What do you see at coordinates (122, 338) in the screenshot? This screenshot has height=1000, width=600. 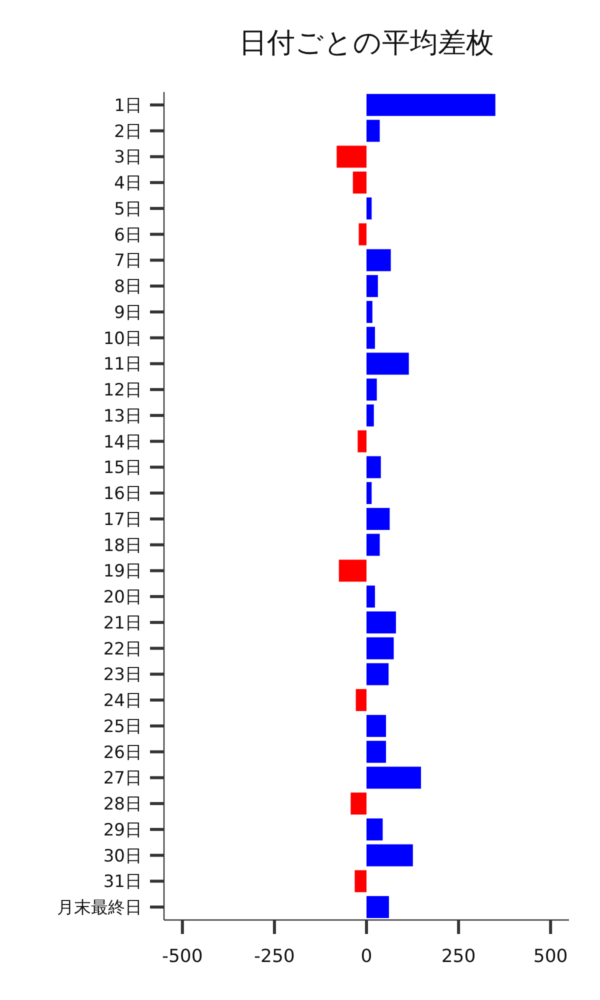 I see `y-tick-label: 10日` at bounding box center [122, 338].